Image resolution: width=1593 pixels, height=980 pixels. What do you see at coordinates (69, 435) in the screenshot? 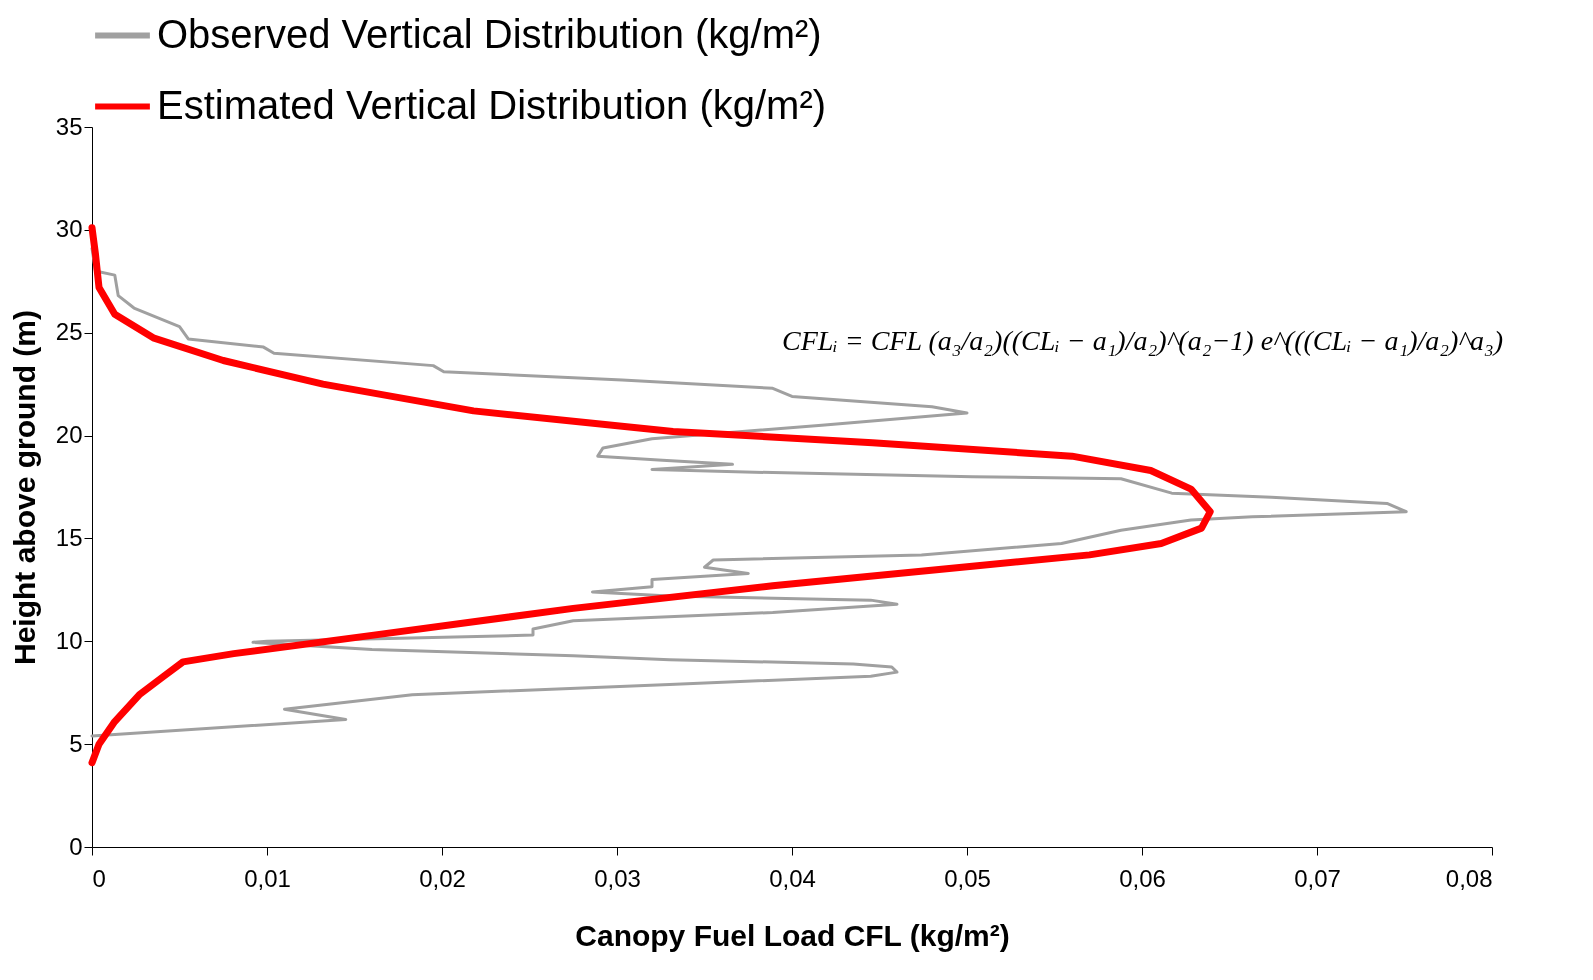
I see `y-tick-label: 20` at bounding box center [69, 435].